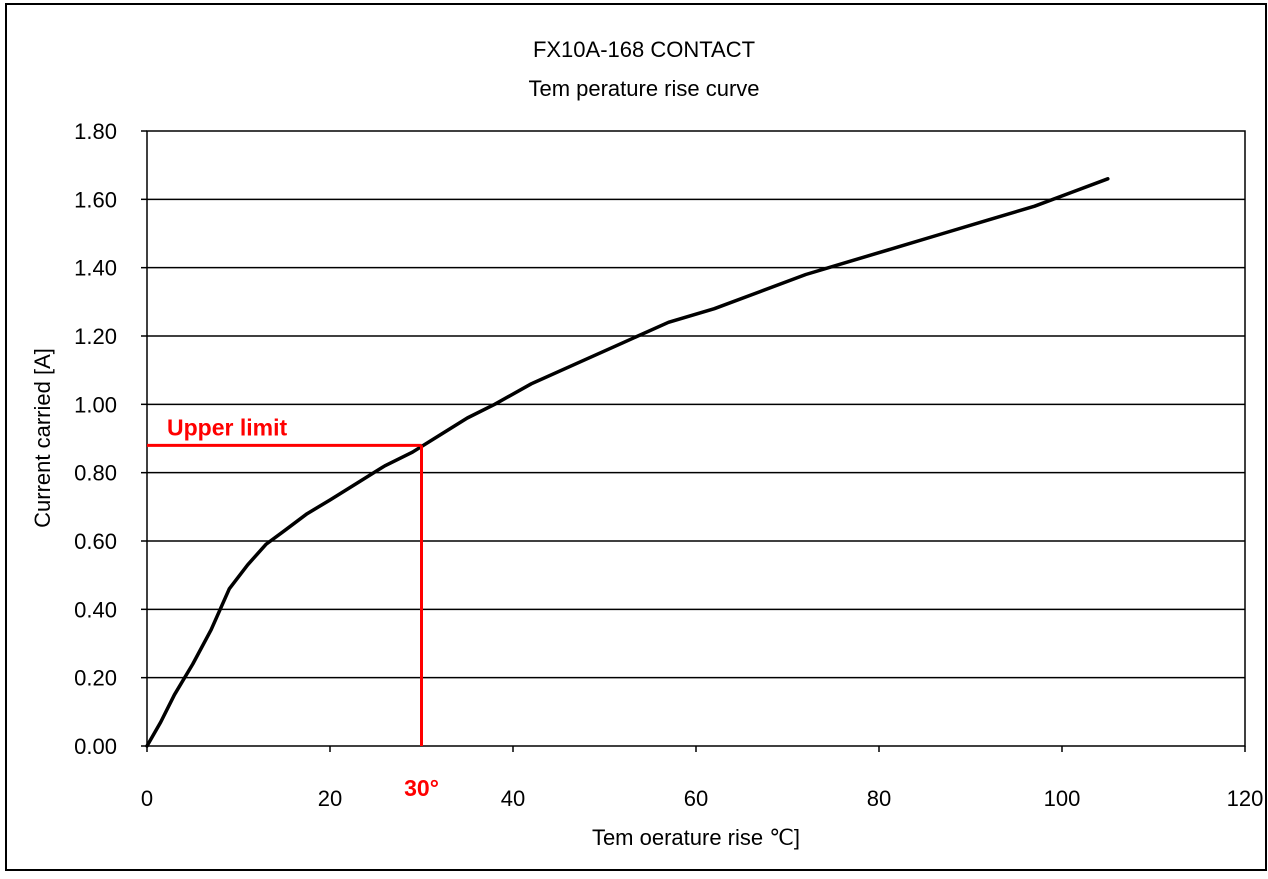 The width and height of the screenshot is (1268, 879). Describe the element at coordinates (330, 798) in the screenshot. I see `x-tick-label: 20` at that location.